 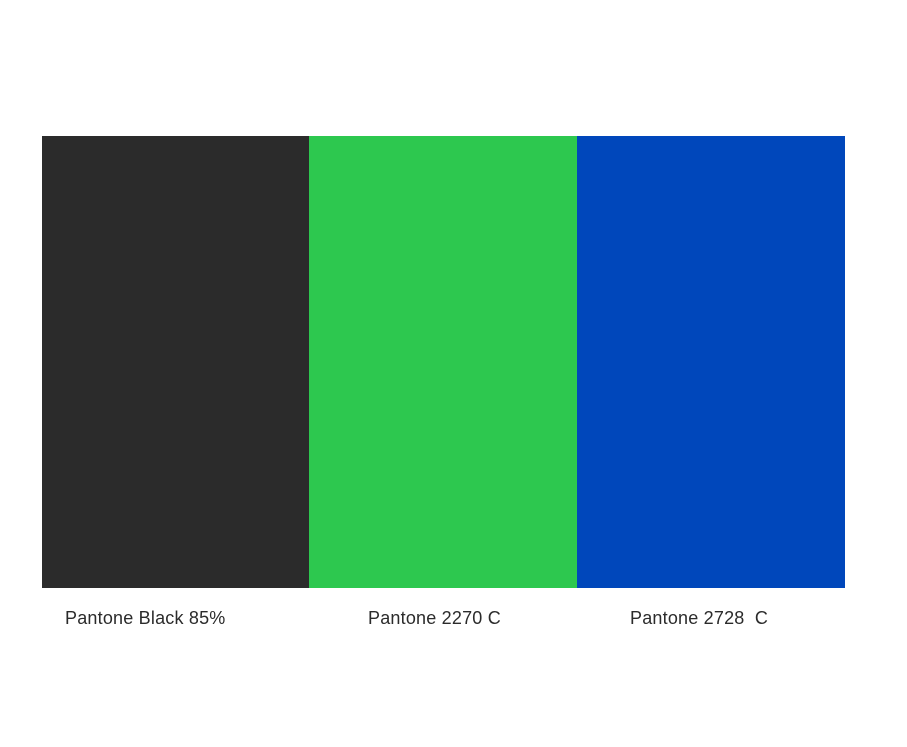 I want to click on swatch-label-pantone-2728-c: Pantone 2728 C, so click(x=699, y=618).